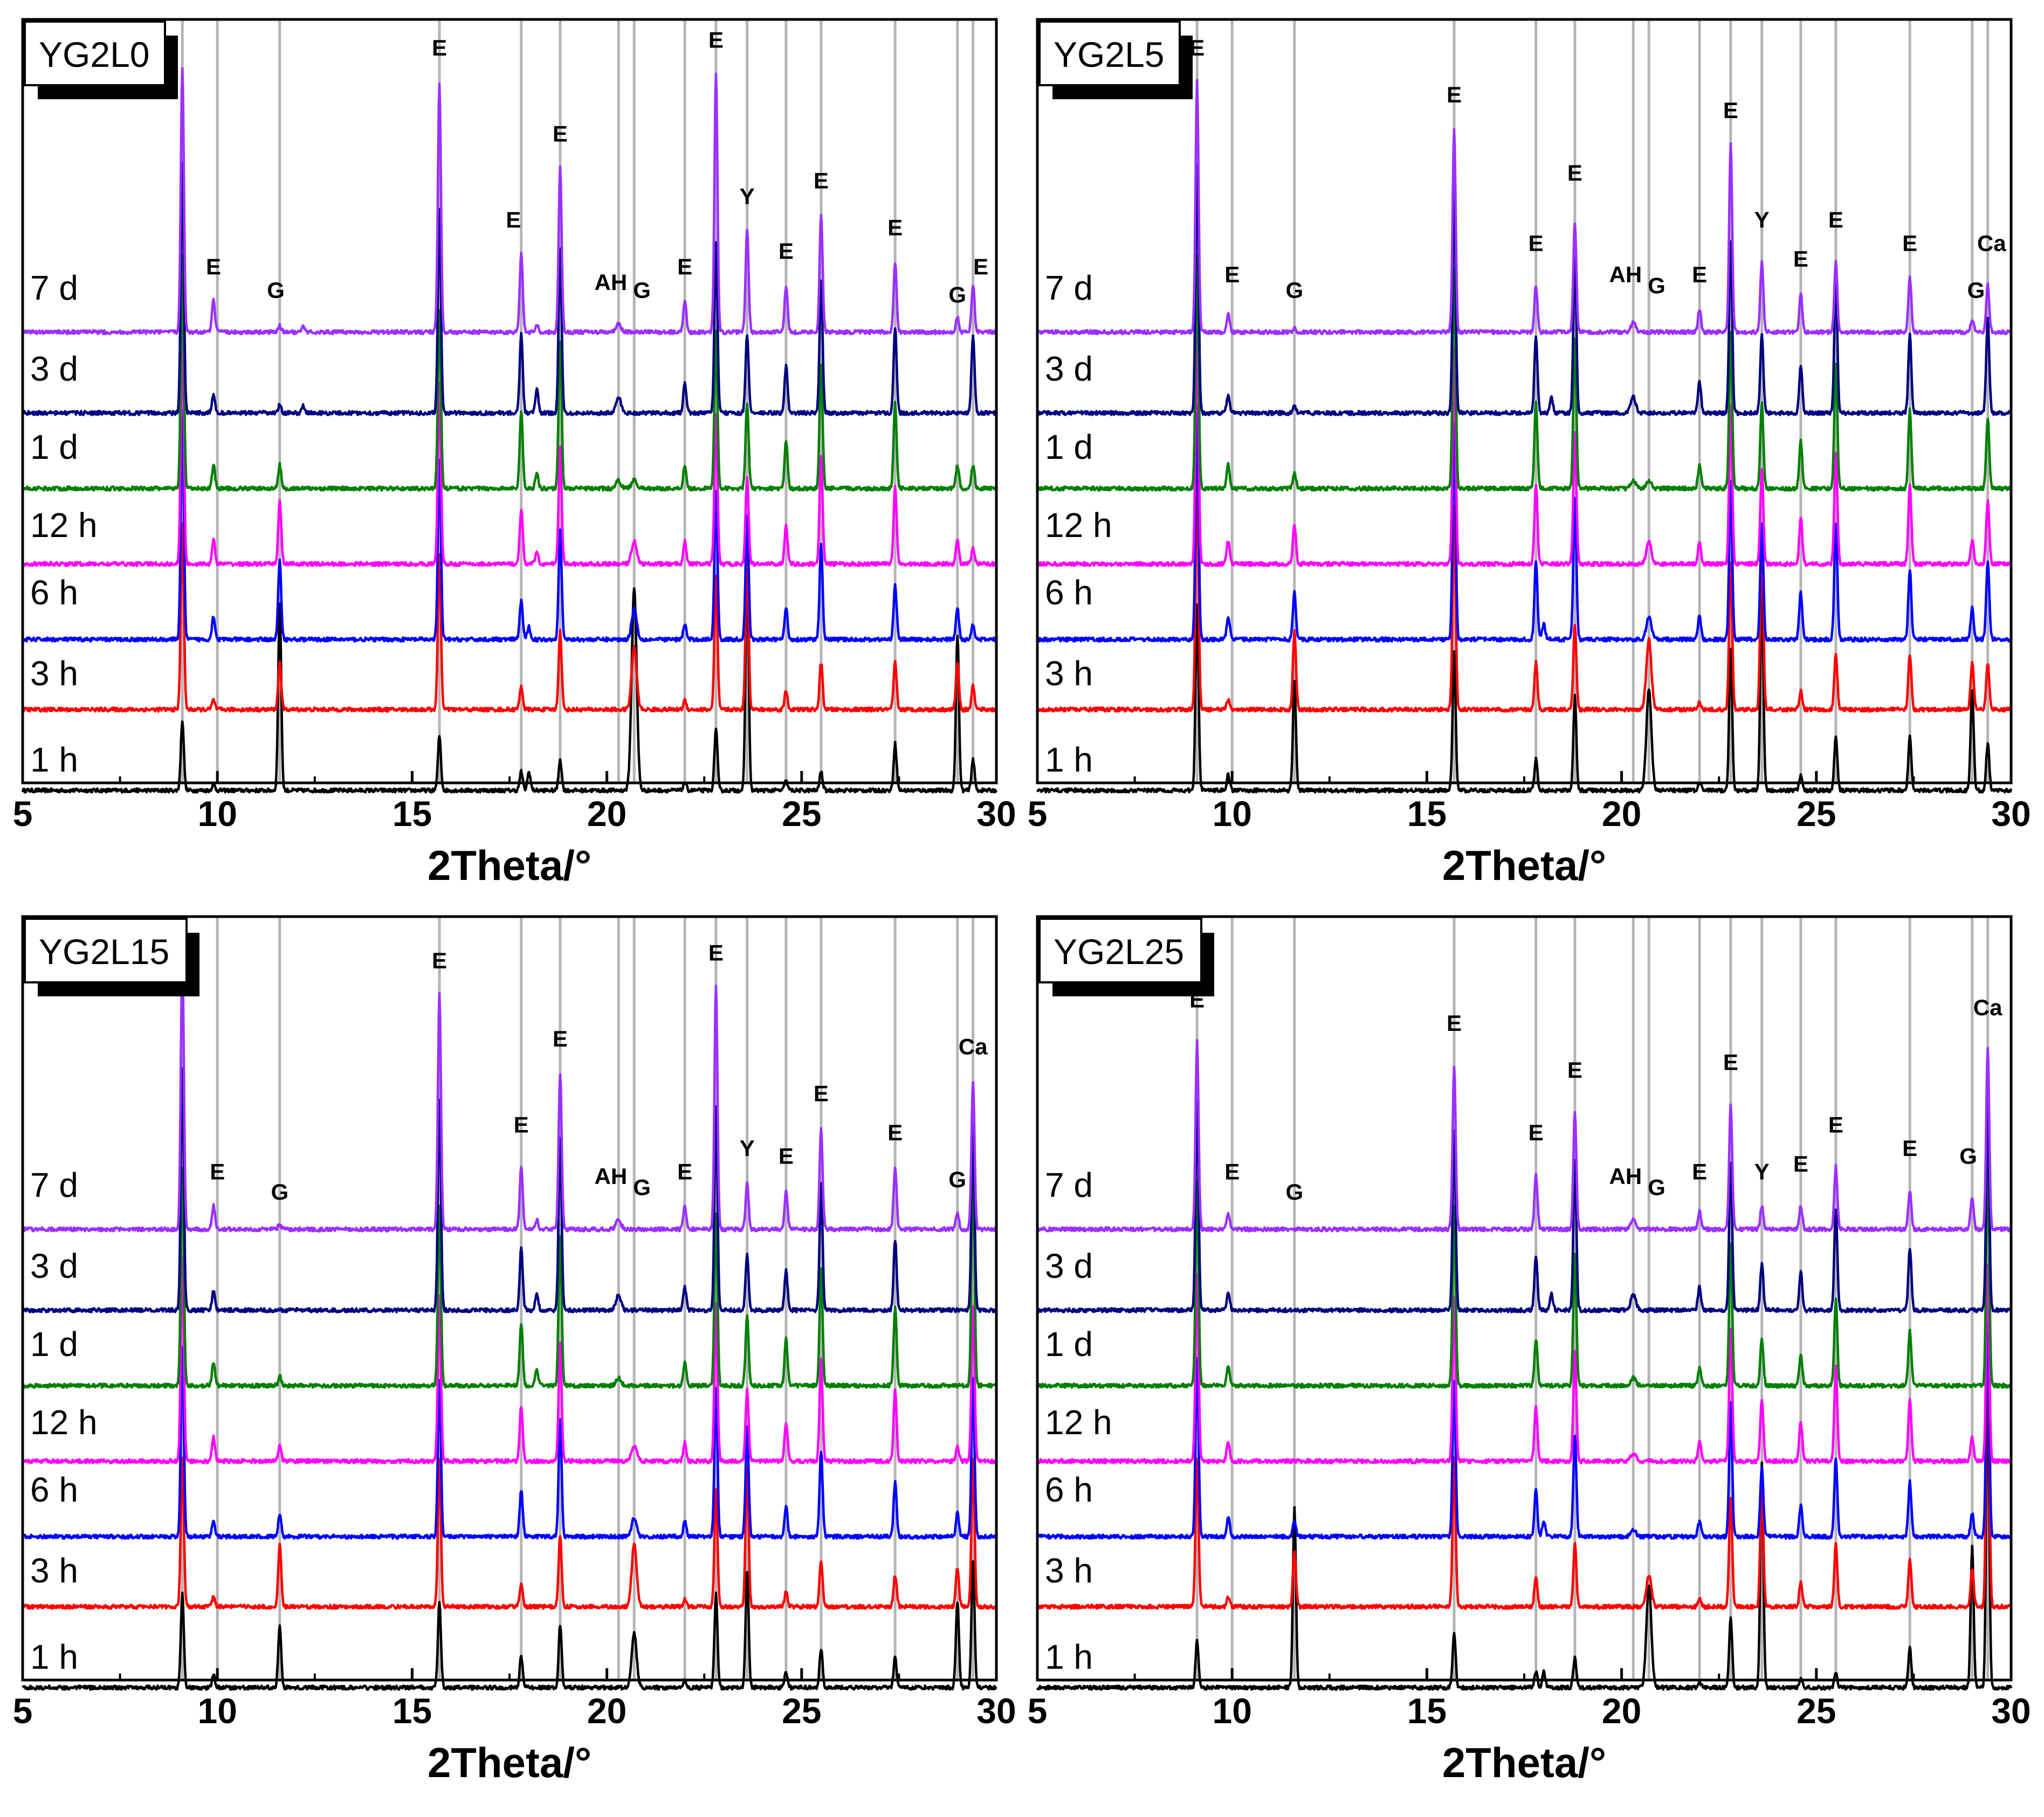  What do you see at coordinates (996, 1711) in the screenshot?
I see `x-tick-label: 30` at bounding box center [996, 1711].